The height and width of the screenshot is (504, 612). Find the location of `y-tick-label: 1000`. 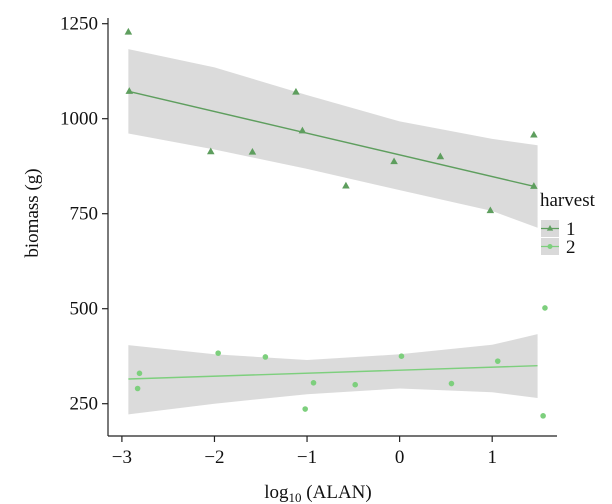

y-tick-label: 1000 is located at coordinates (79, 119).